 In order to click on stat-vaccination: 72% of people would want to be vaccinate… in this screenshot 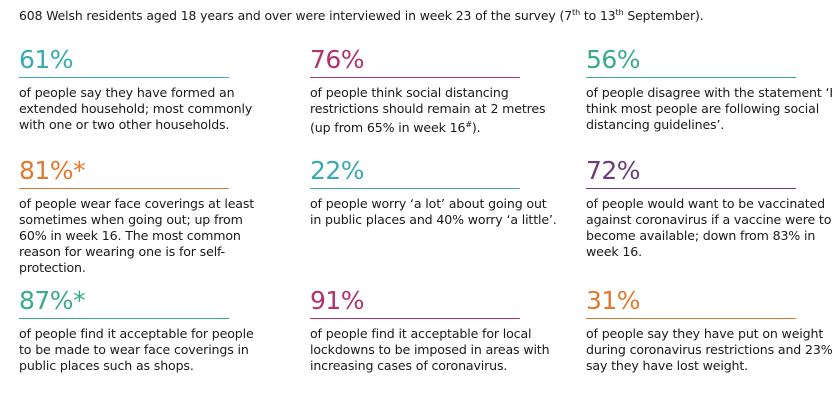, I will do `click(708, 208)`.